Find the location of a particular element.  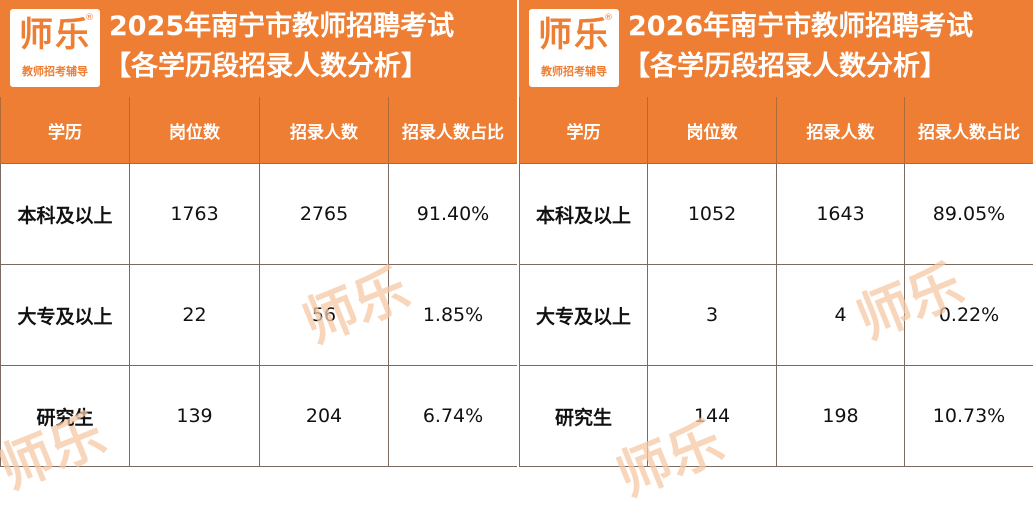

positions-cell: 144 is located at coordinates (712, 416).